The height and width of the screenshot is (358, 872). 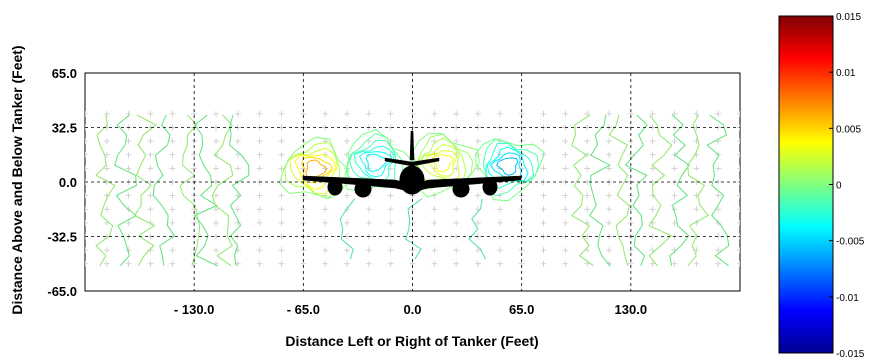 I want to click on y-tick-label: -32.5, so click(x=62, y=237).